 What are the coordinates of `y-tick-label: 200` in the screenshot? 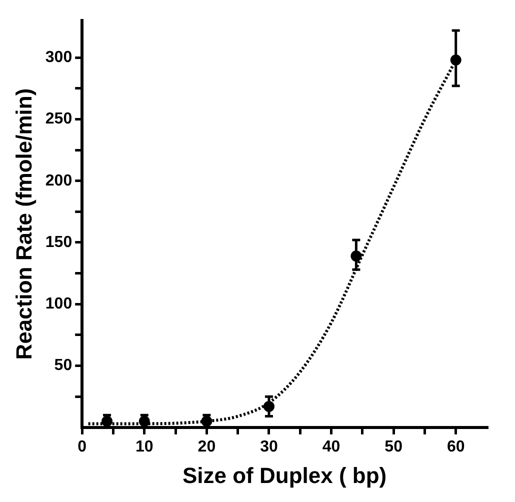 It's located at (58, 181).